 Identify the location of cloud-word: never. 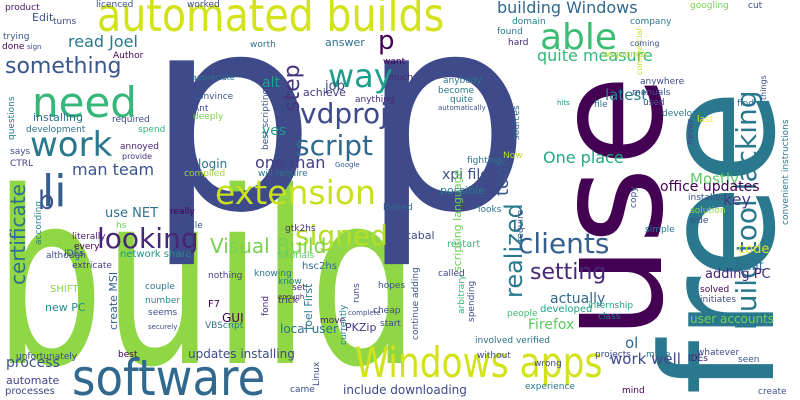
(691, 132).